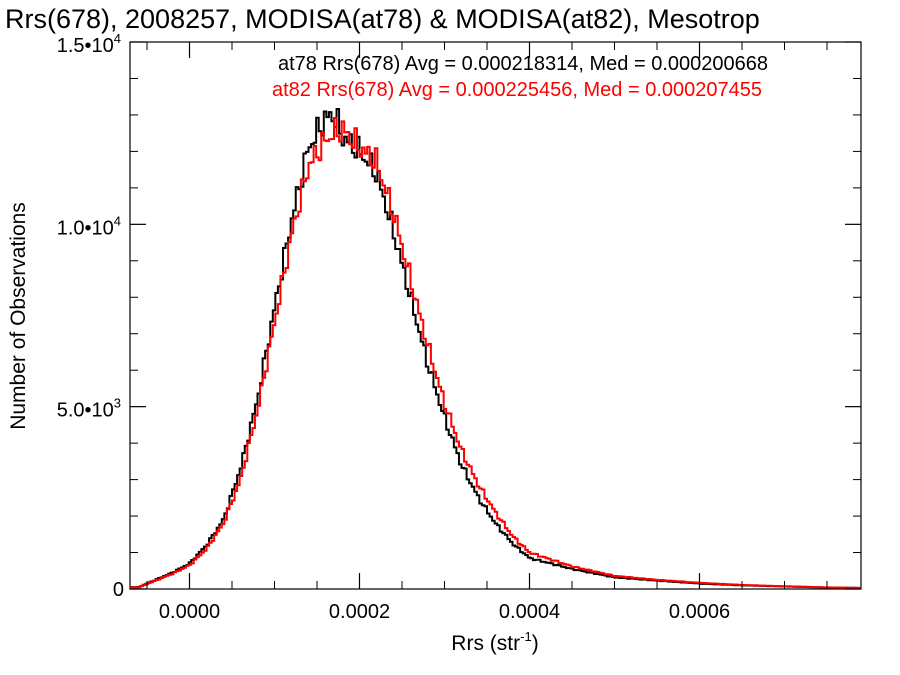 This screenshot has width=900, height=675. Describe the element at coordinates (526, 636) in the screenshot. I see `x-axis-label-sup: -1` at that location.